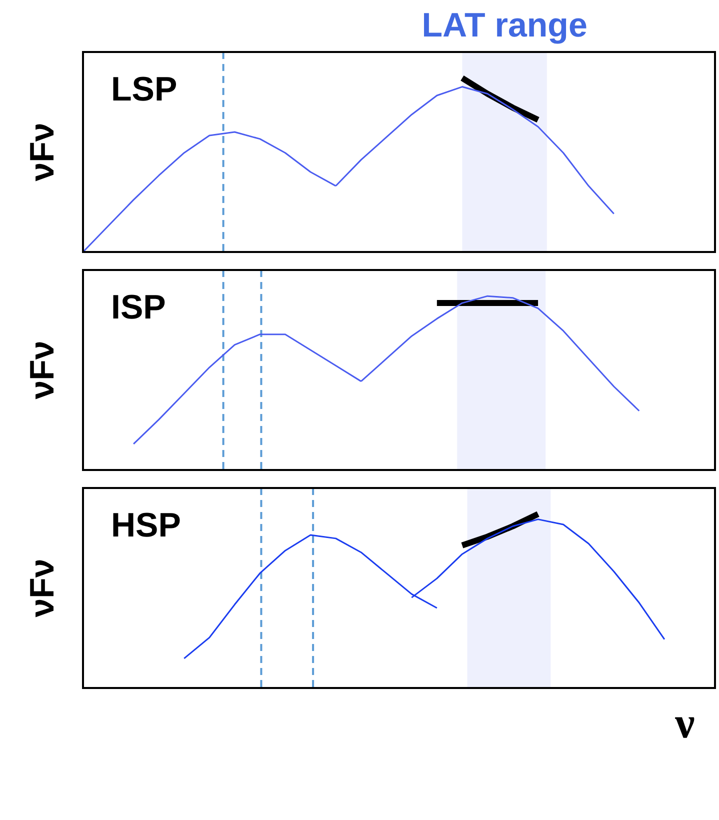  I want to click on annotation: ISP, so click(138, 307).